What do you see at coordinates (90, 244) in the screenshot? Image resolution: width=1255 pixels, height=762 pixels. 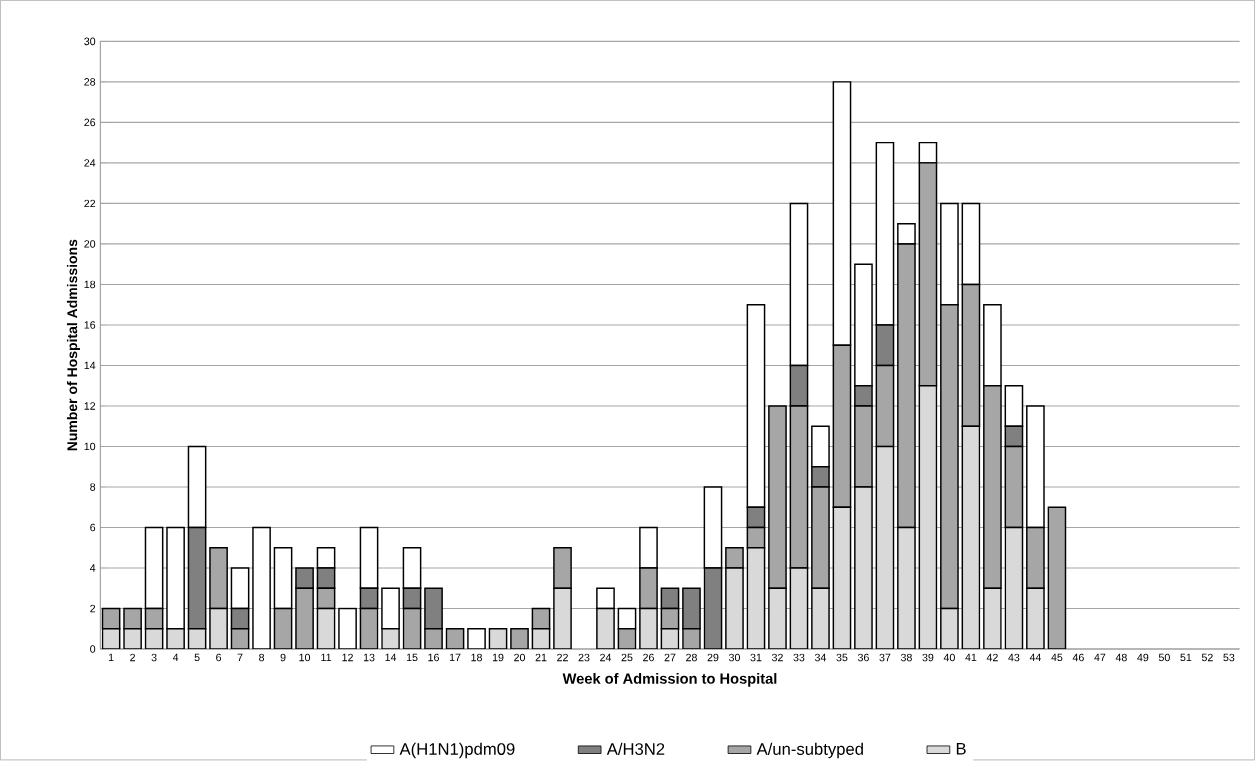 I see `y-tick-label: 20` at bounding box center [90, 244].